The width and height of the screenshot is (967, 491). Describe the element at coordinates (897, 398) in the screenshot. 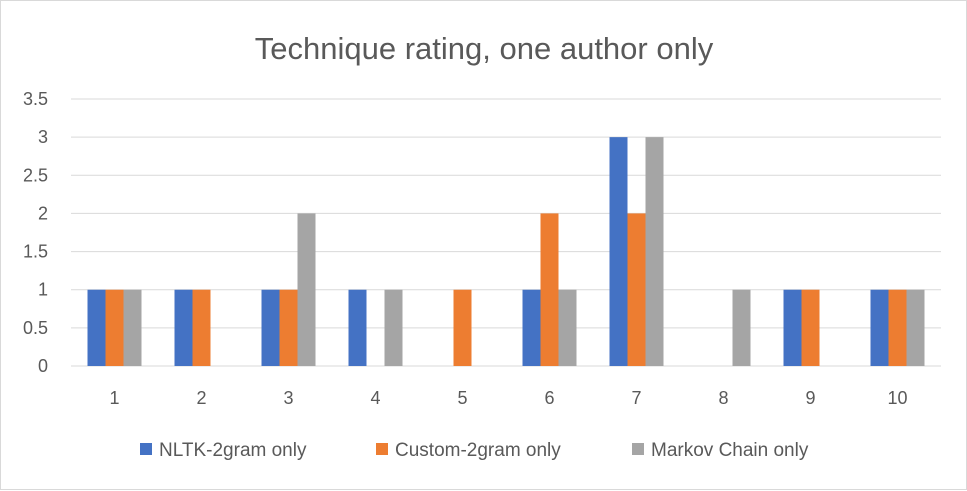

I see `x-tick-label: 10` at that location.